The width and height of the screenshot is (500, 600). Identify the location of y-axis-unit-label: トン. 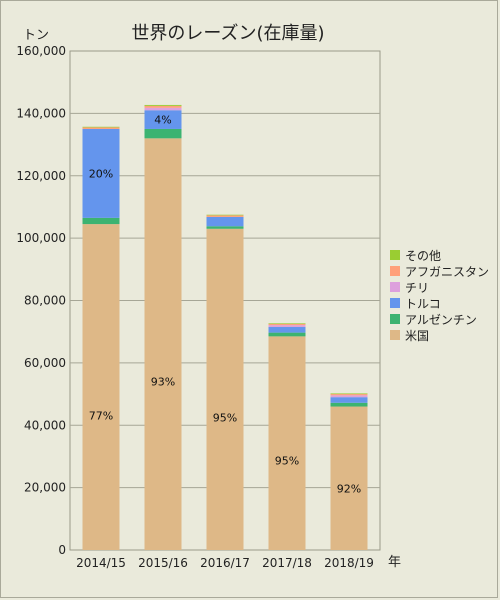
(36, 35).